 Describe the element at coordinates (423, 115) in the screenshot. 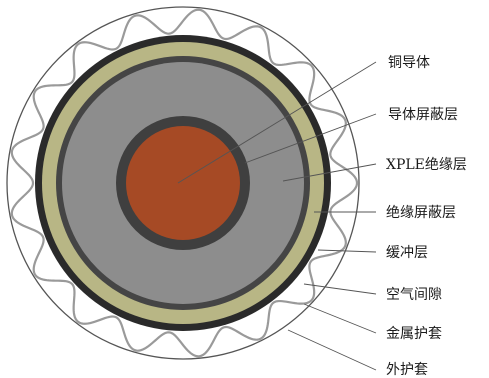

I see `label-conductor-screen: 导体屏蔽层` at that location.